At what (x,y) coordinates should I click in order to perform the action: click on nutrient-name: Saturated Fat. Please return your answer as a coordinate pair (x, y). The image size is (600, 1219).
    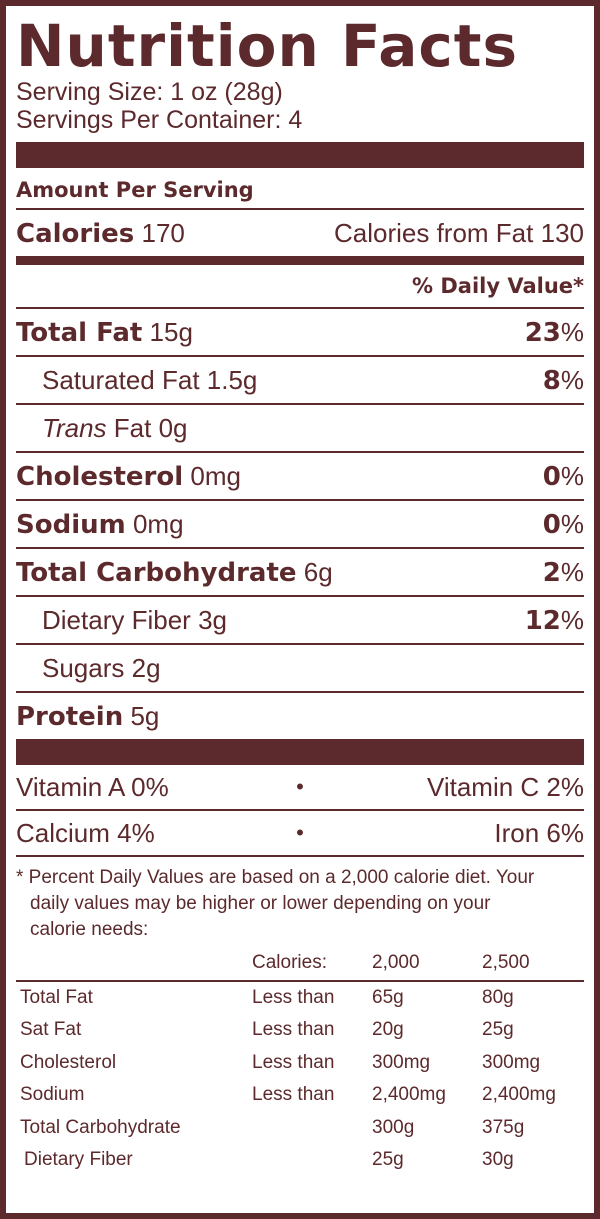
    Looking at the image, I should click on (121, 379).